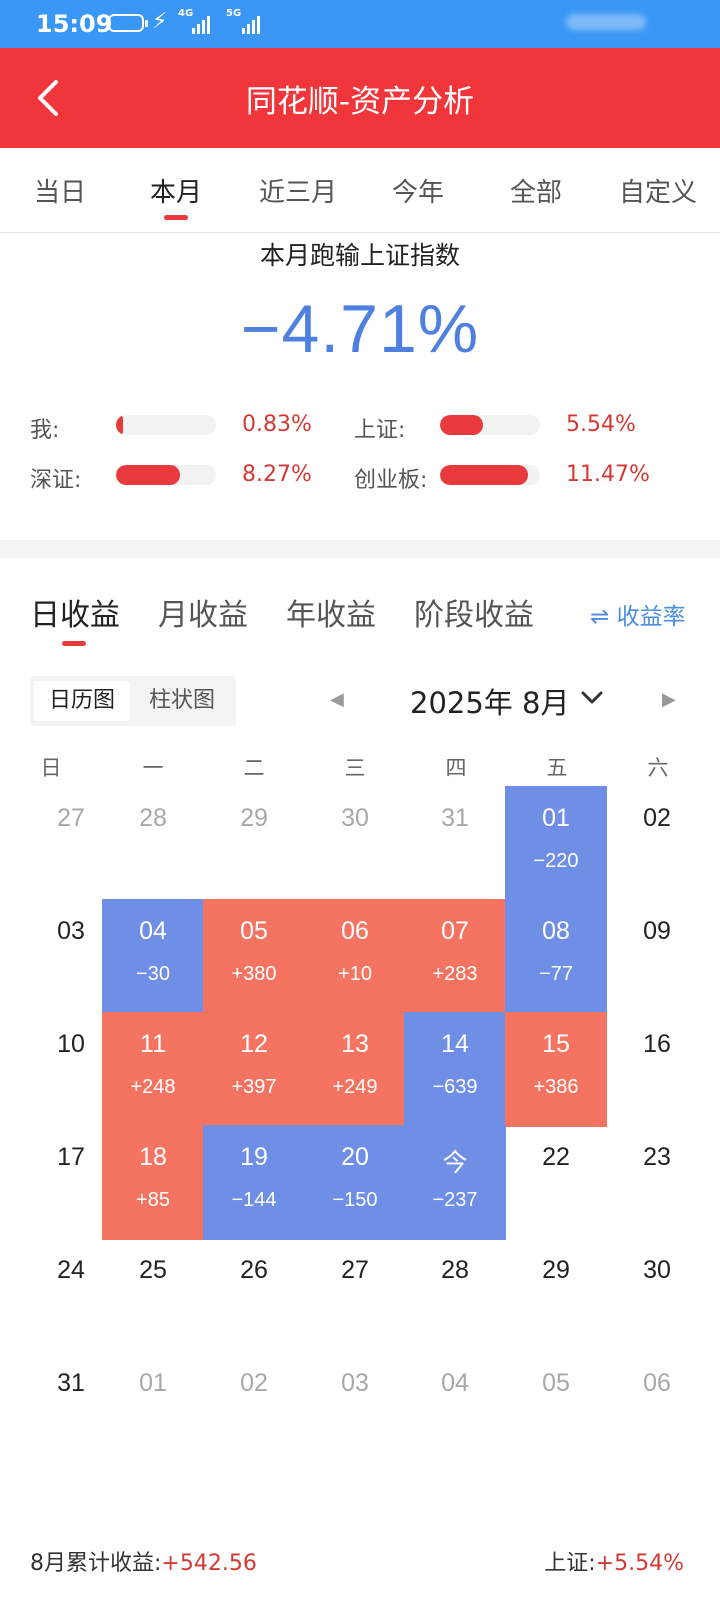 Image resolution: width=720 pixels, height=1600 pixels. I want to click on calendar-day-number: 25, so click(153, 1270).